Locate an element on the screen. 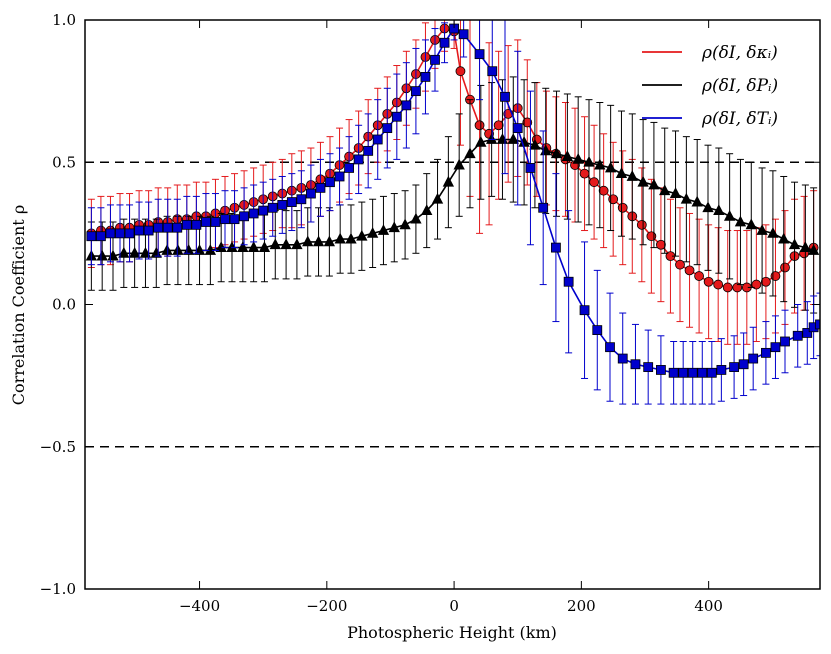 Image resolution: width=831 pixels, height=654 pixels. legend: ρ(δI, δκᵢ) ρ(δI, δPᵢ) ρ(δI, δTᵢ) is located at coordinates (710, 86).